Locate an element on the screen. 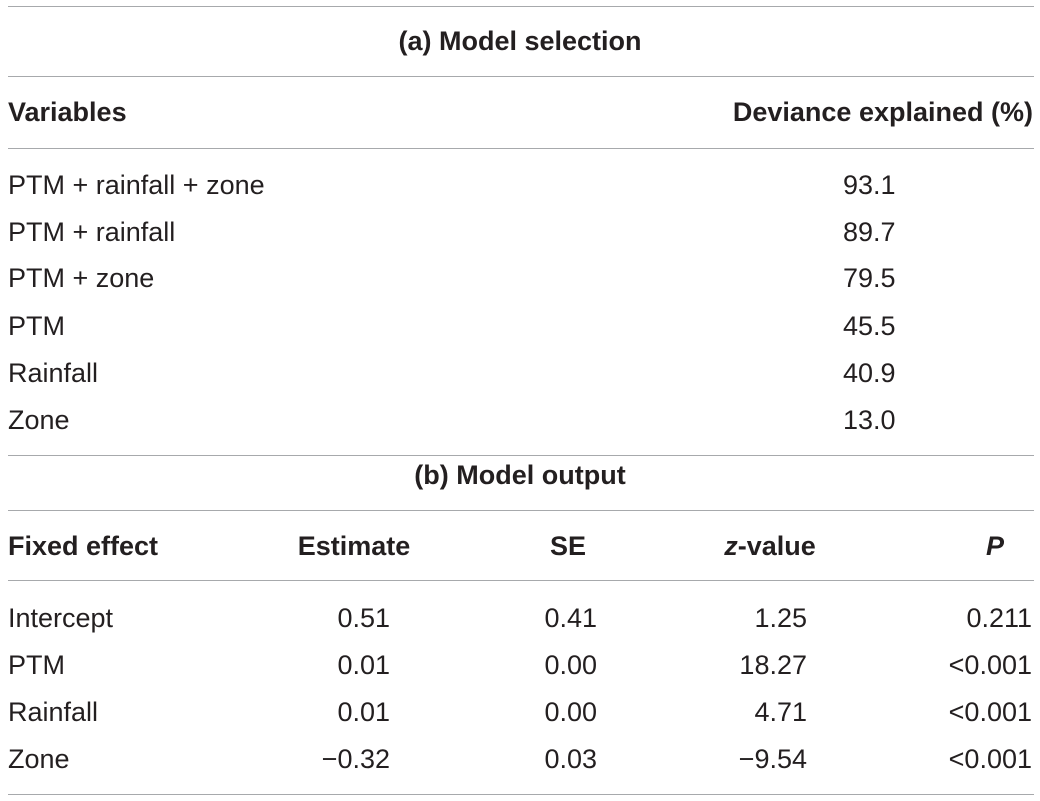  row-estimate: 0.51 is located at coordinates (363, 618).